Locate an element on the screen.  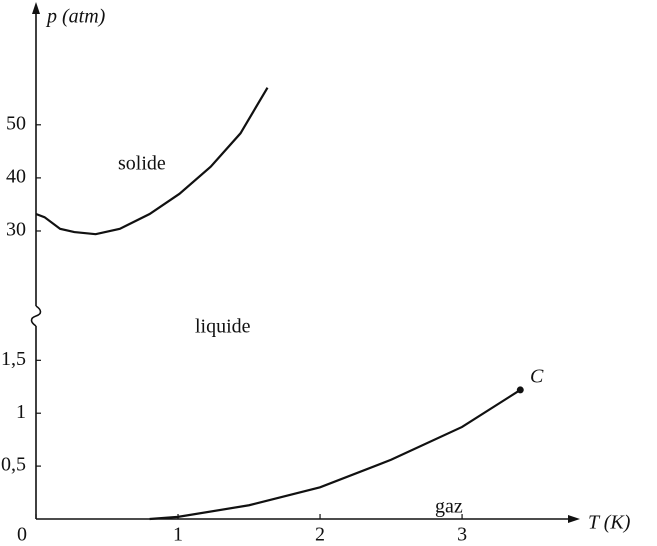
y-tick-label: 40 is located at coordinates (16, 176).